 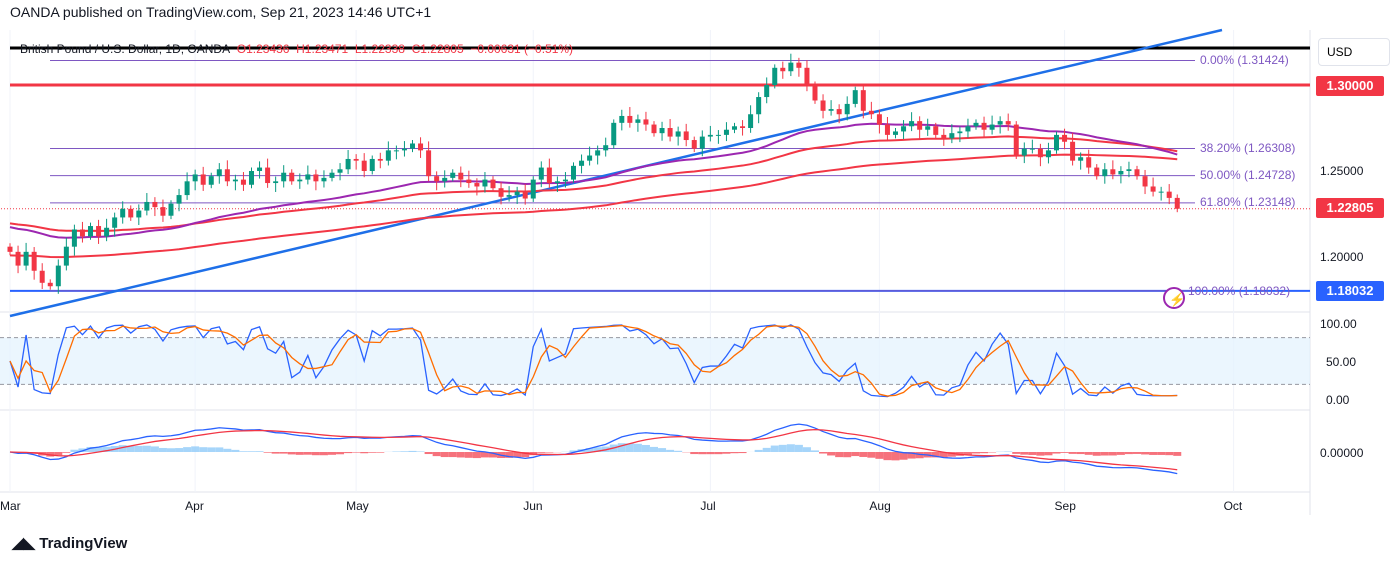 What do you see at coordinates (1354, 52) in the screenshot?
I see `currency-button: USD` at bounding box center [1354, 52].